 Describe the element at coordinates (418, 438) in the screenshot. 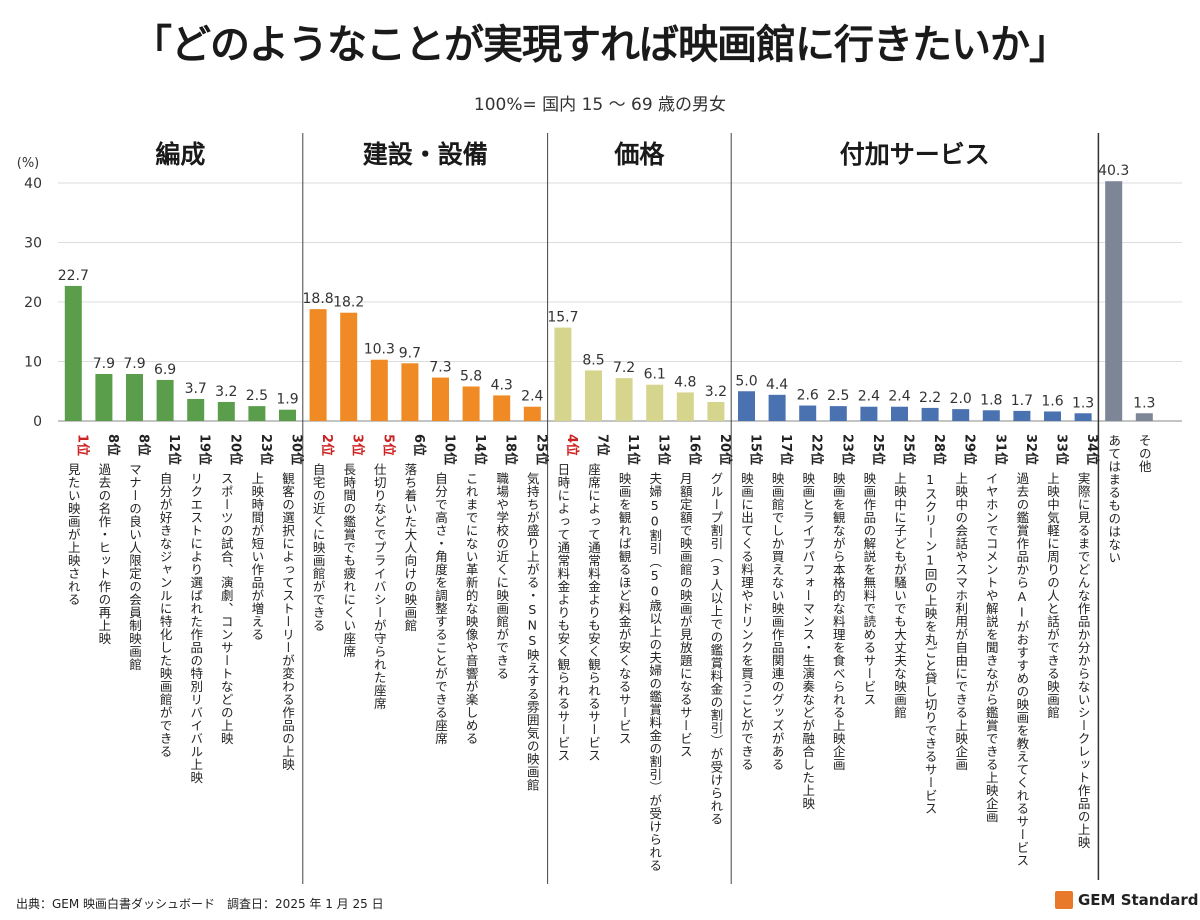

I see `rank-number: 6` at that location.